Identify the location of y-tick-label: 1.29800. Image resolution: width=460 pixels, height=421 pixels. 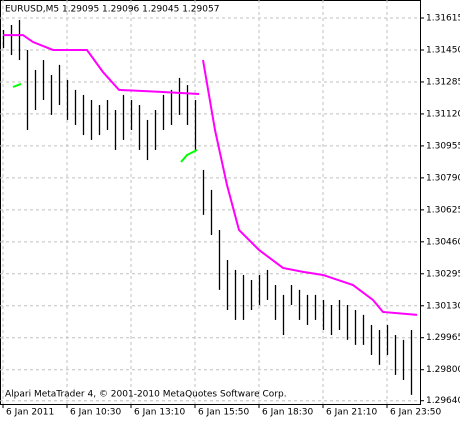
(443, 370).